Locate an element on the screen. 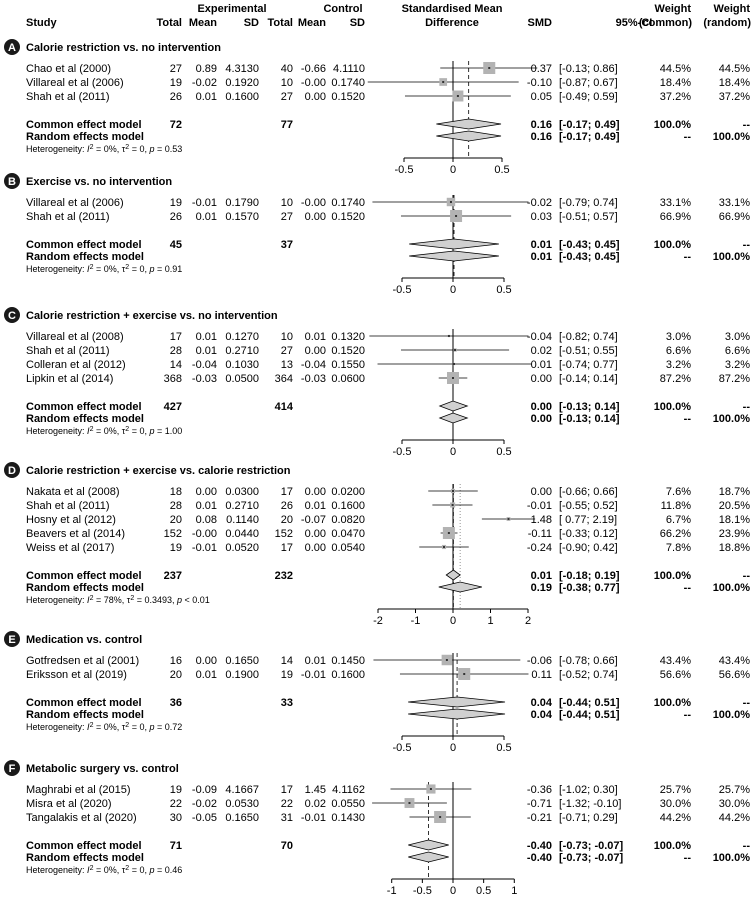 The width and height of the screenshot is (755, 901). x-axis-tick-label: 0 is located at coordinates (453, 891).